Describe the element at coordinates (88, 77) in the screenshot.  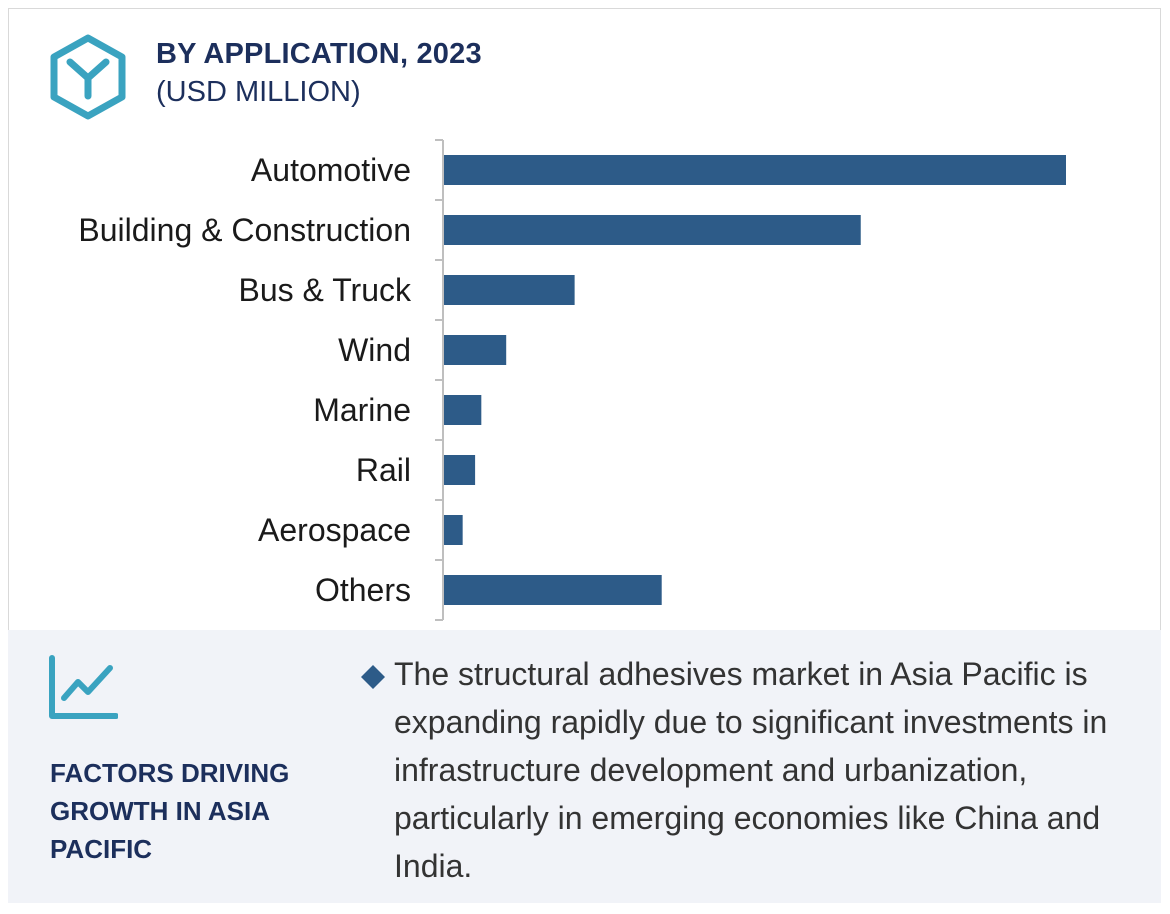
I see `hexagon-y-icon` at that location.